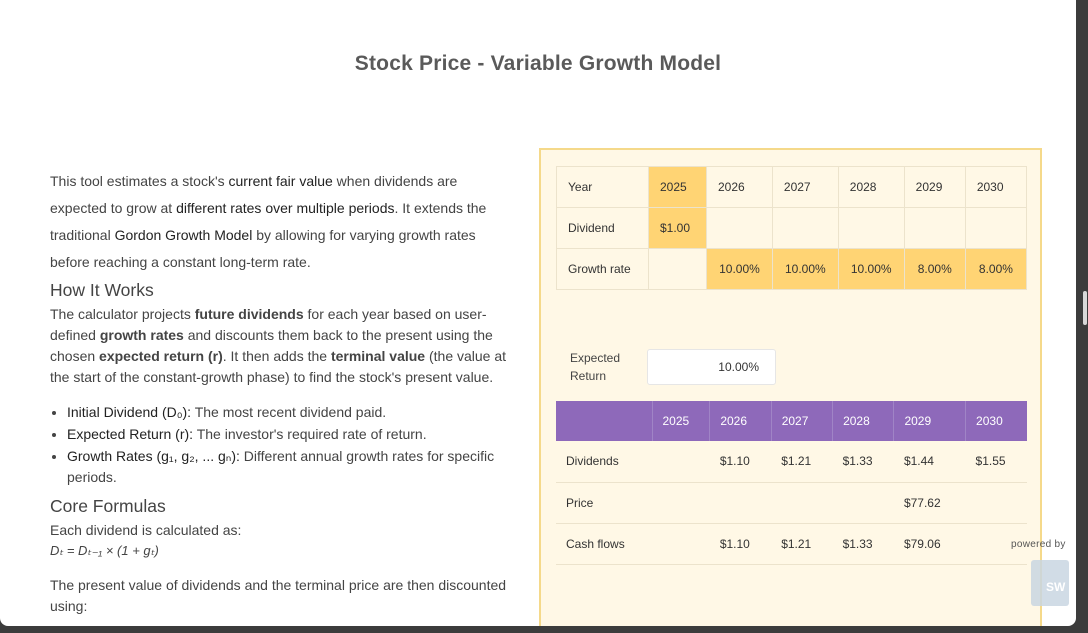 Image resolution: width=1088 pixels, height=633 pixels. I want to click on year-cell: 2028, so click(871, 187).